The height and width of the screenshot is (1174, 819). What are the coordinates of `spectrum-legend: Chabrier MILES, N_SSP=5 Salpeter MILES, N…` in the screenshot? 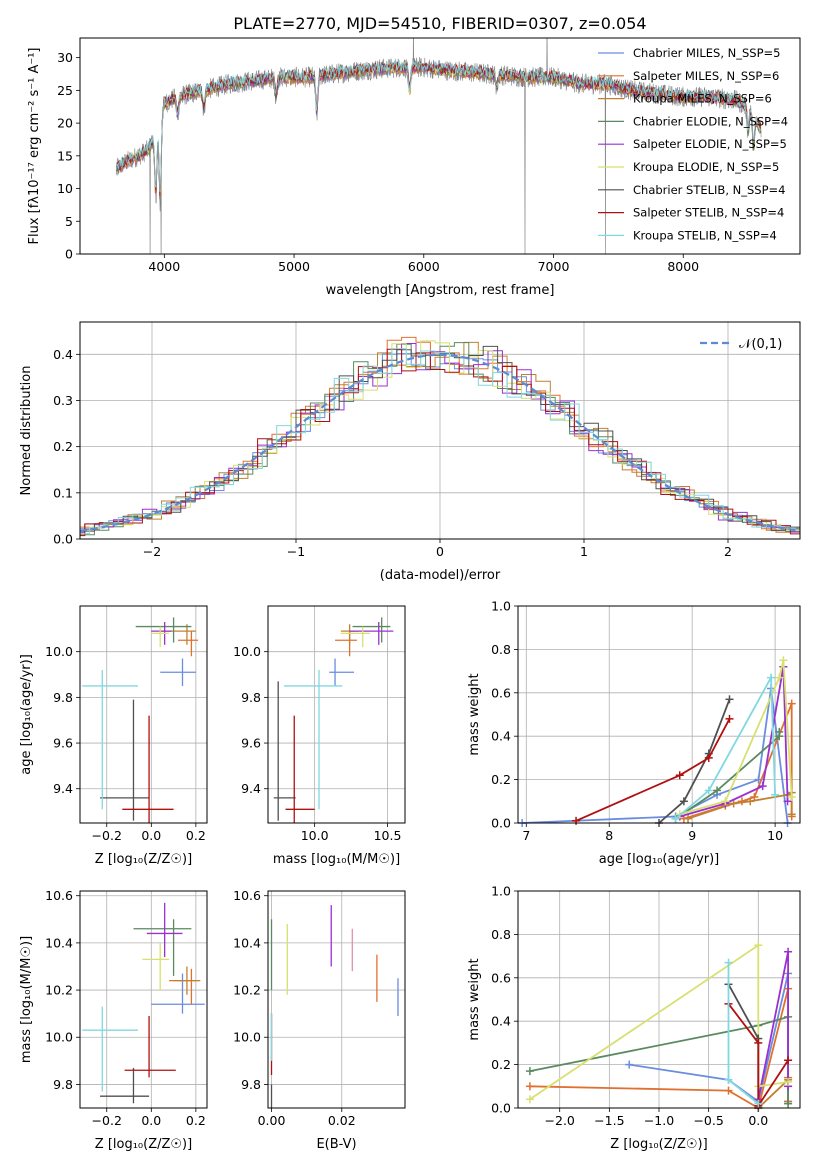 It's located at (693, 144).